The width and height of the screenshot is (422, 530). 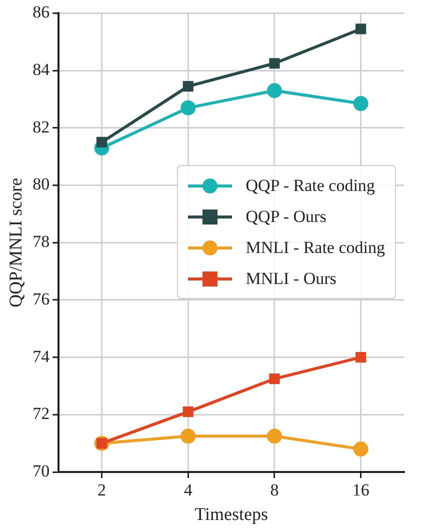 I want to click on y-tick-label: 74, so click(x=41, y=356).